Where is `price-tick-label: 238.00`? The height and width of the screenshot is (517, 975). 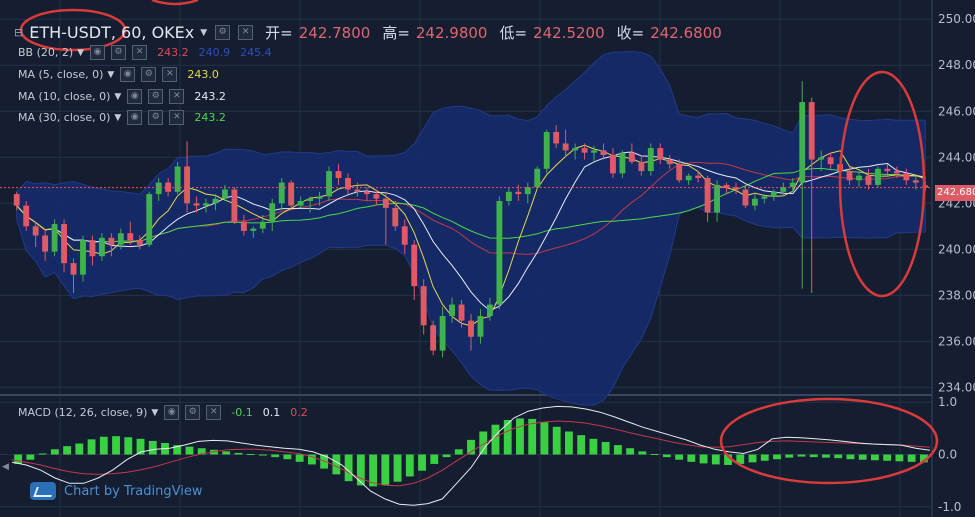 price-tick-label: 238.00 is located at coordinates (956, 295).